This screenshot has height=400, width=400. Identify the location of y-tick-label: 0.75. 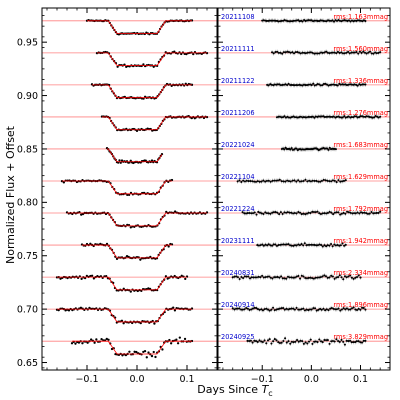
(27, 256).